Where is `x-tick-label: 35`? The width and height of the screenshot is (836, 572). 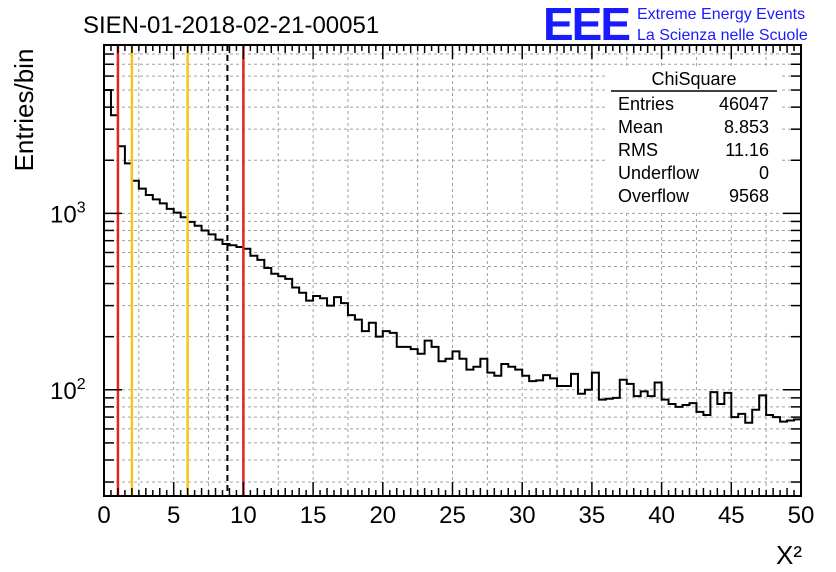
x-tick-label: 35 is located at coordinates (592, 515).